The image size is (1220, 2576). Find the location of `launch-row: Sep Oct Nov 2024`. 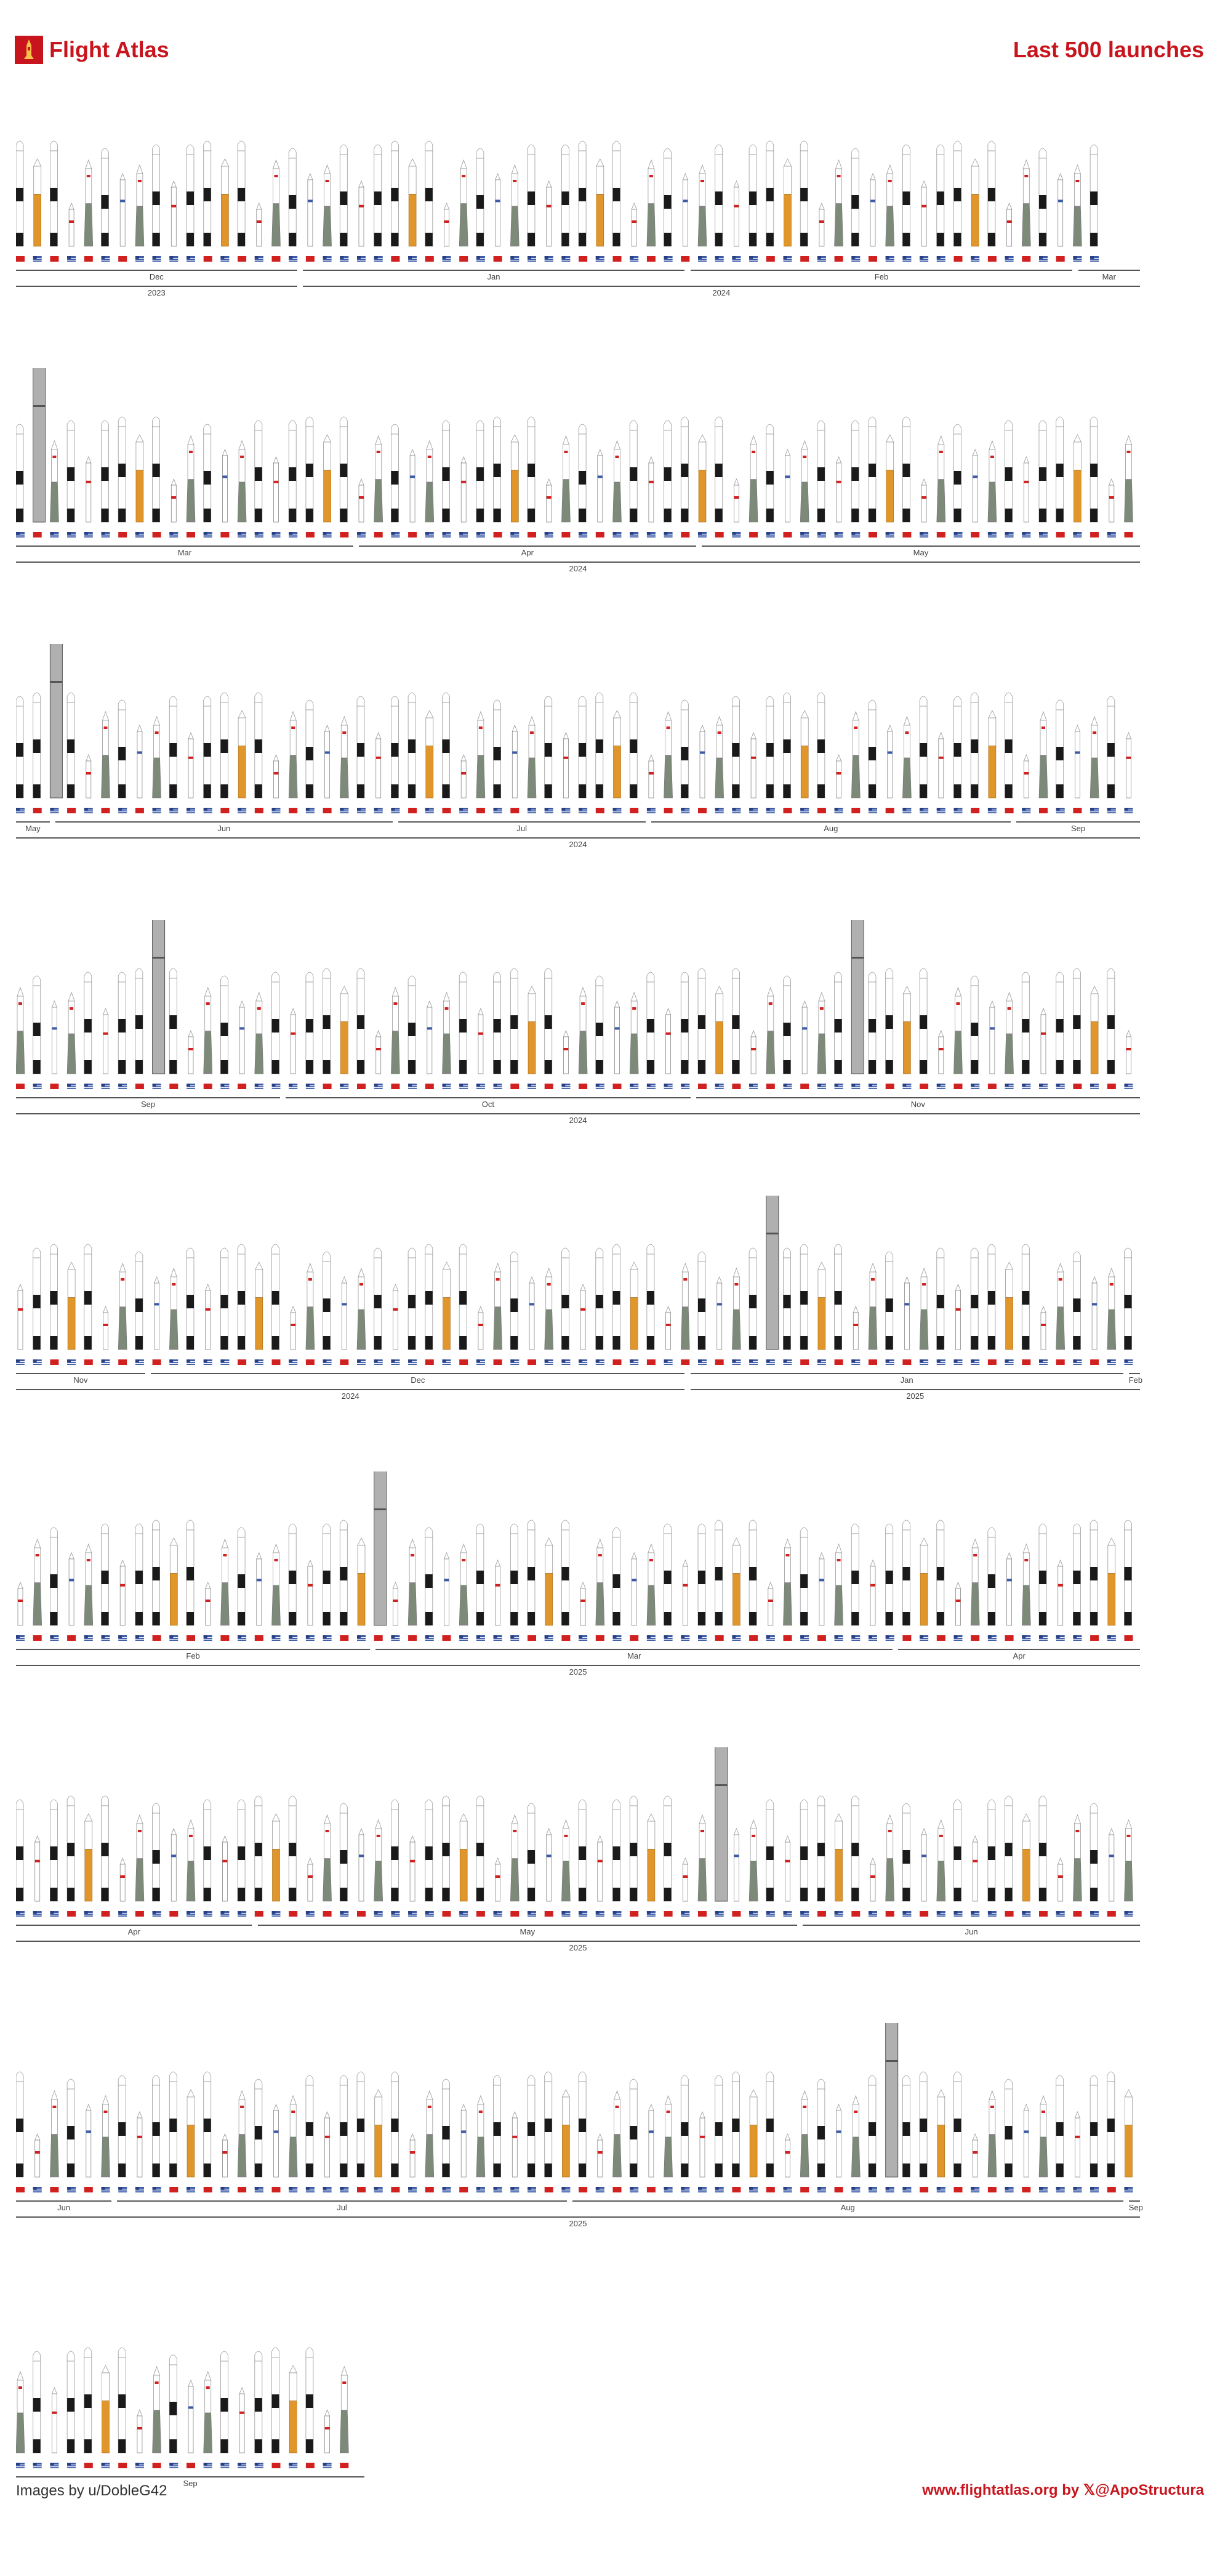

launch-row: Sep Oct Nov 2024 is located at coordinates (610, 1058).